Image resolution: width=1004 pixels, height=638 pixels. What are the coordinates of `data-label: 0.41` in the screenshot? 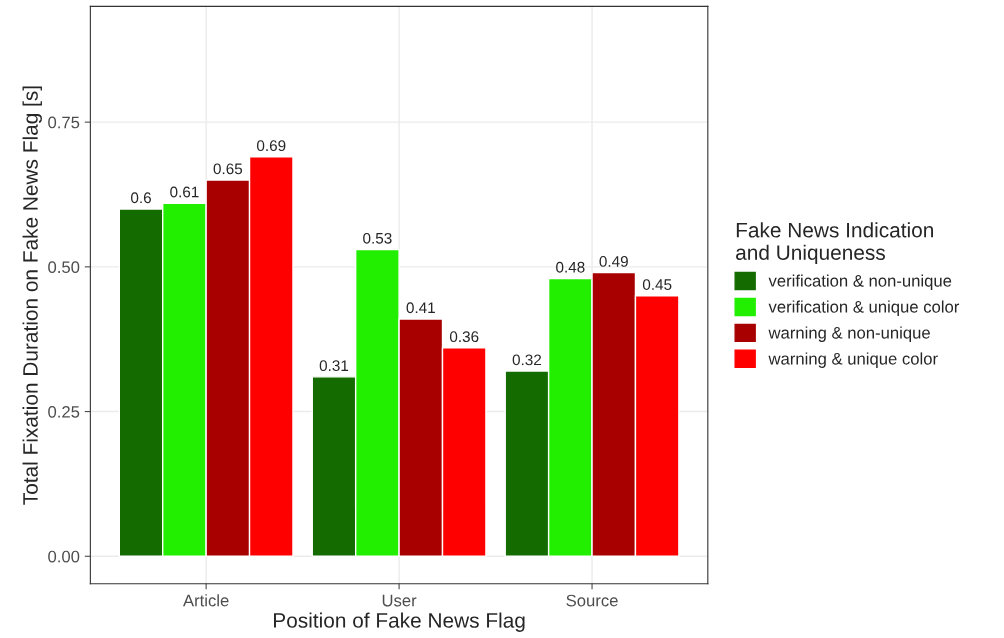 It's located at (420, 308).